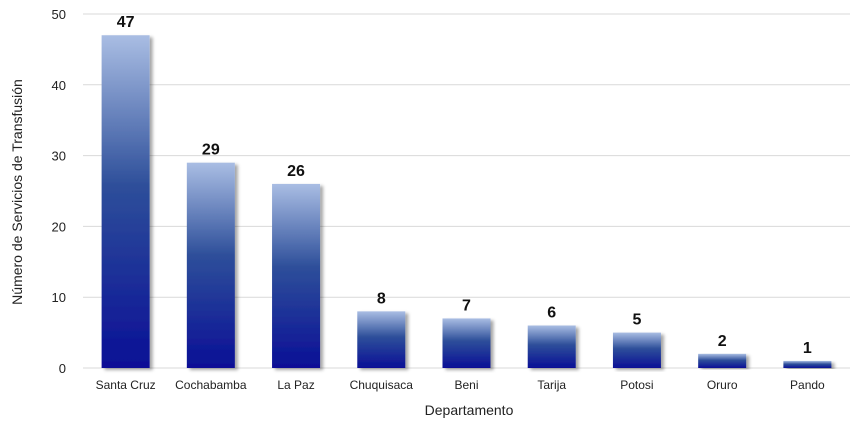 The image size is (851, 428). I want to click on x-tick-label: Cochabamba, so click(211, 385).